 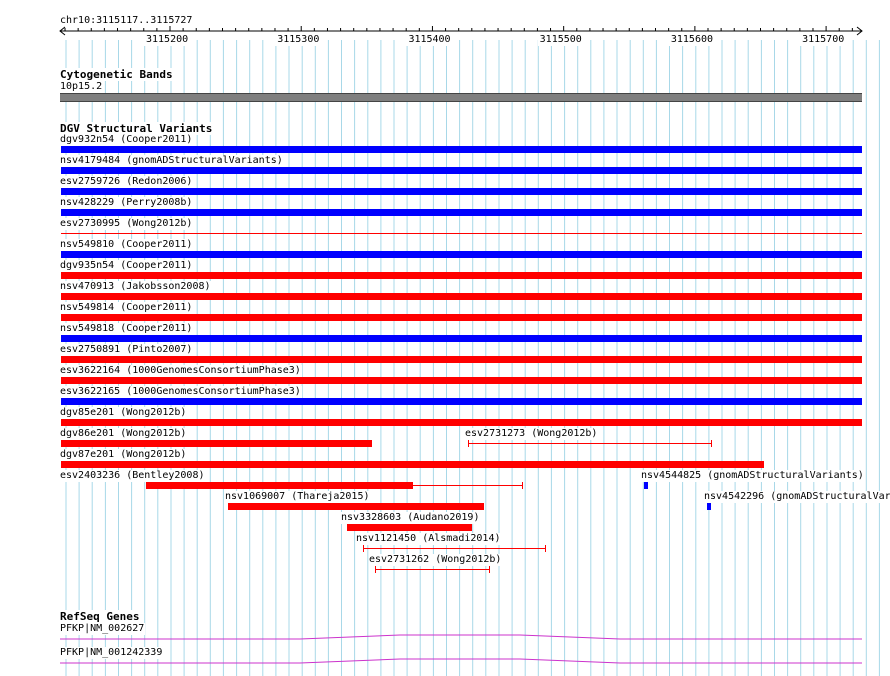 I want to click on ruler, so click(x=445, y=30).